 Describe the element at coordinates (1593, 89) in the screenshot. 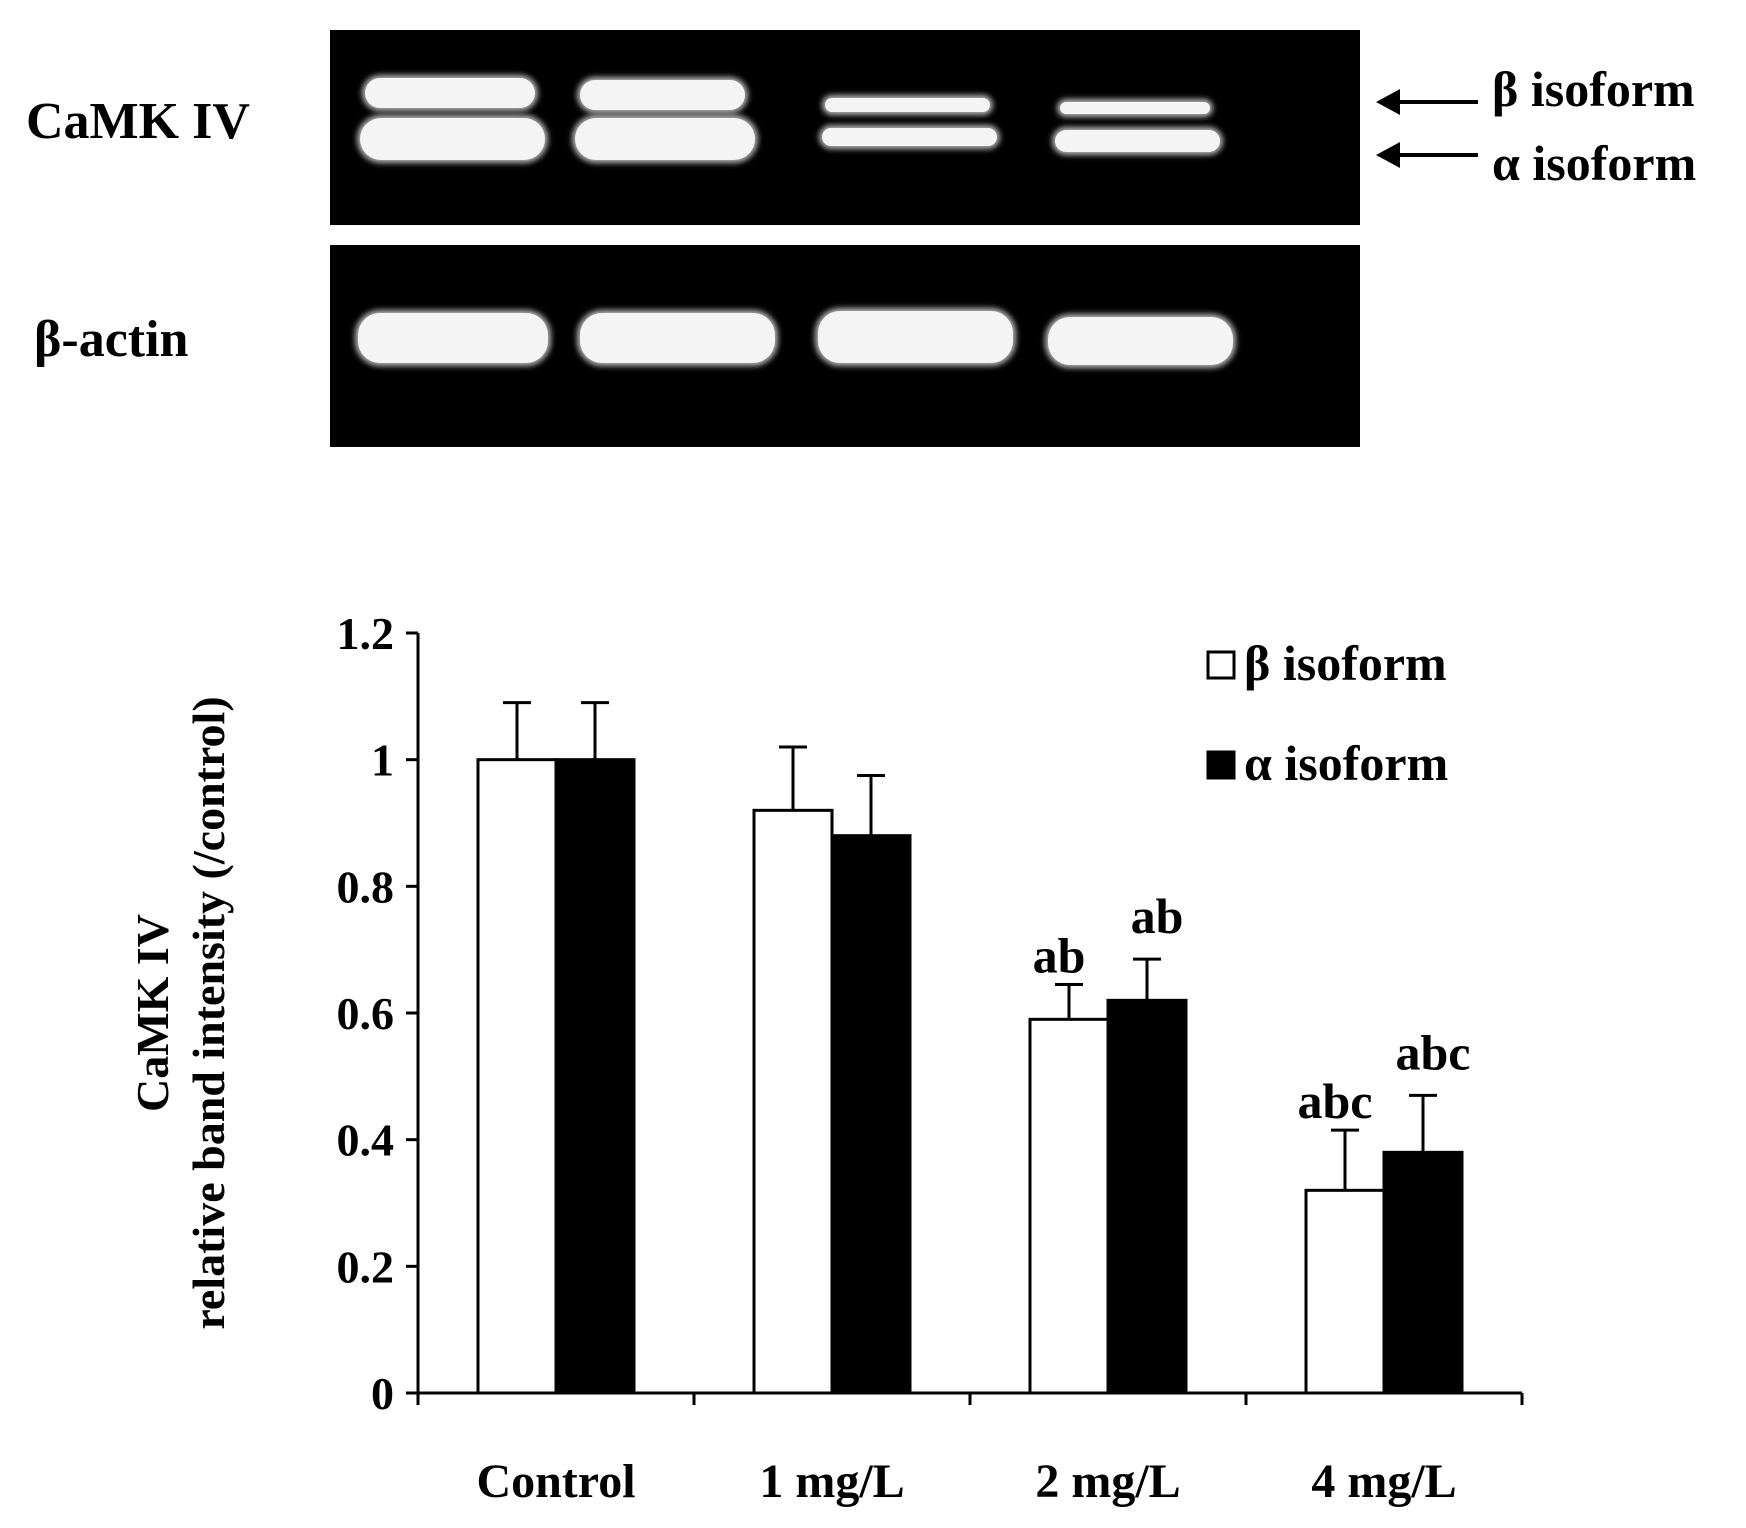

I see `blot-beta-isoform-label: β isoform` at that location.